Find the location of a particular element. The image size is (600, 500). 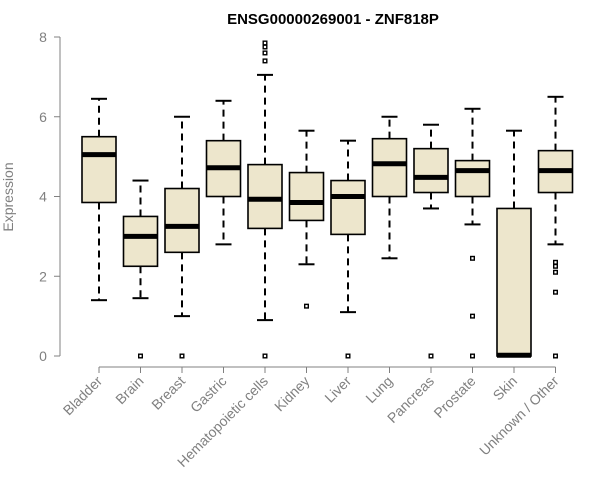

box-skin is located at coordinates (514, 243).